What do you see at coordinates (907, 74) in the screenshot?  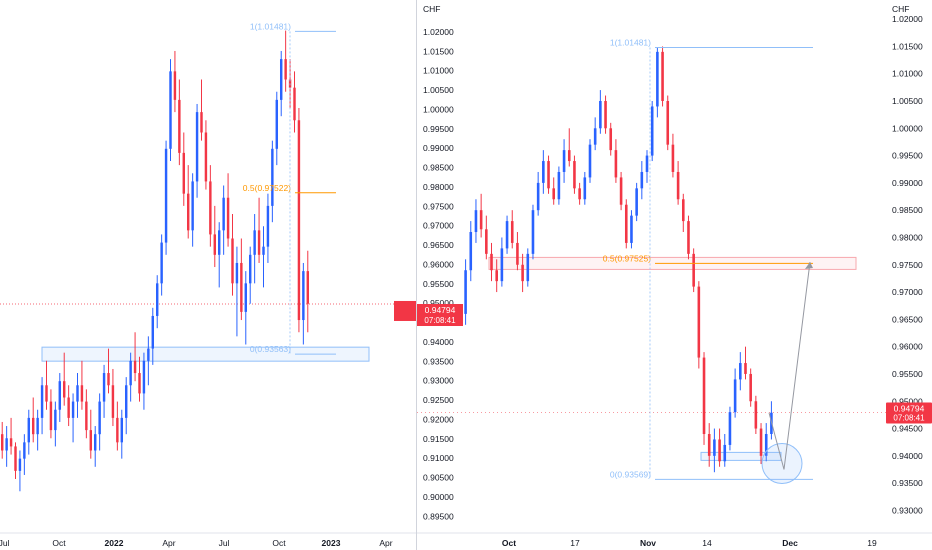 I see `y-tick-label: 1.01000` at bounding box center [907, 74].